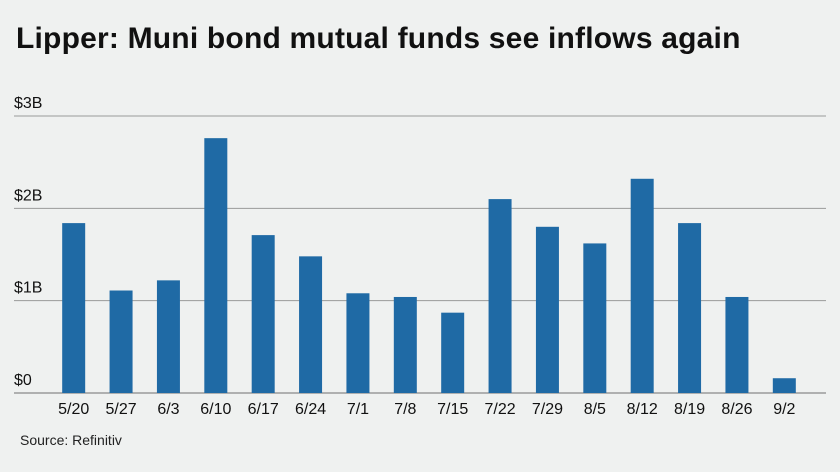 Image resolution: width=840 pixels, height=472 pixels. I want to click on y-tick-label: $1B, so click(28, 288).